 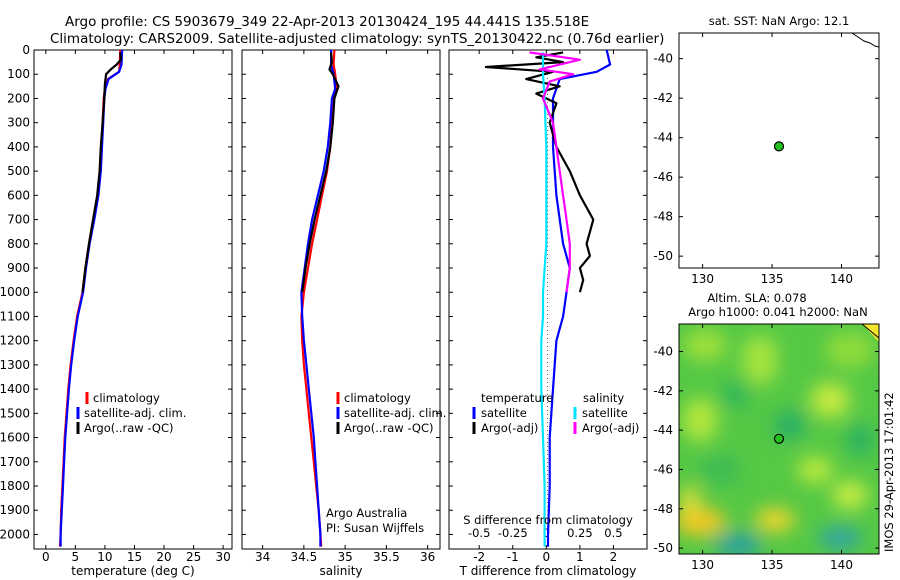 What do you see at coordinates (517, 398) in the screenshot?
I see `difference-legend-header-temperature: temperature` at bounding box center [517, 398].